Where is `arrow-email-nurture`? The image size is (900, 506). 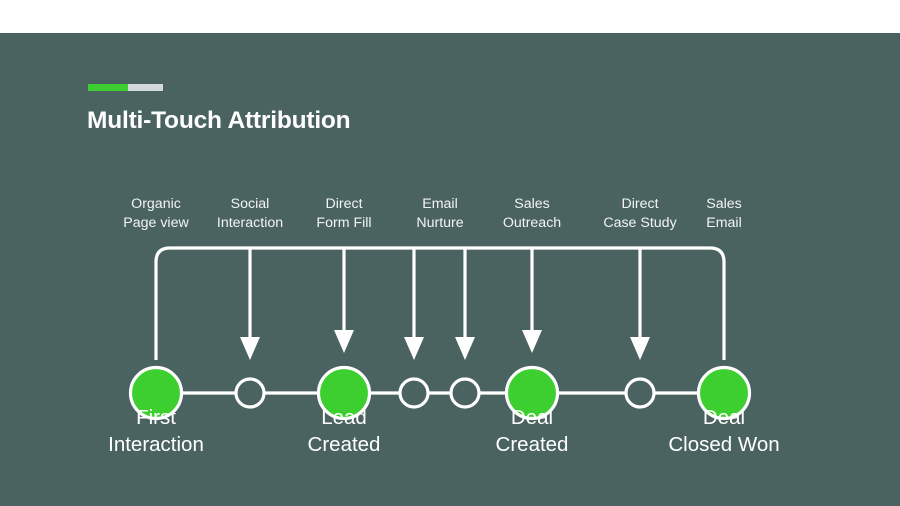 arrow-email-nurture is located at coordinates (414, 304).